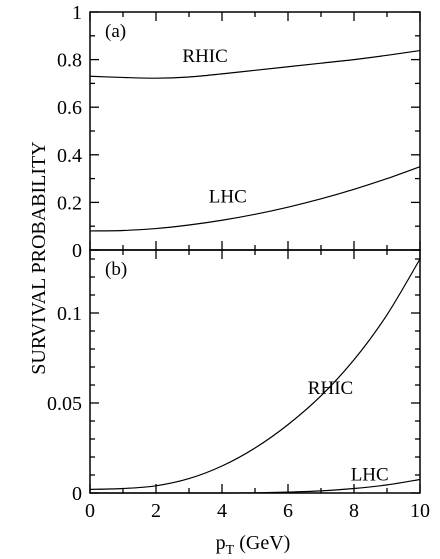 Image resolution: width=440 pixels, height=559 pixels. Describe the element at coordinates (222, 511) in the screenshot. I see `x-tick-label: 4` at that location.